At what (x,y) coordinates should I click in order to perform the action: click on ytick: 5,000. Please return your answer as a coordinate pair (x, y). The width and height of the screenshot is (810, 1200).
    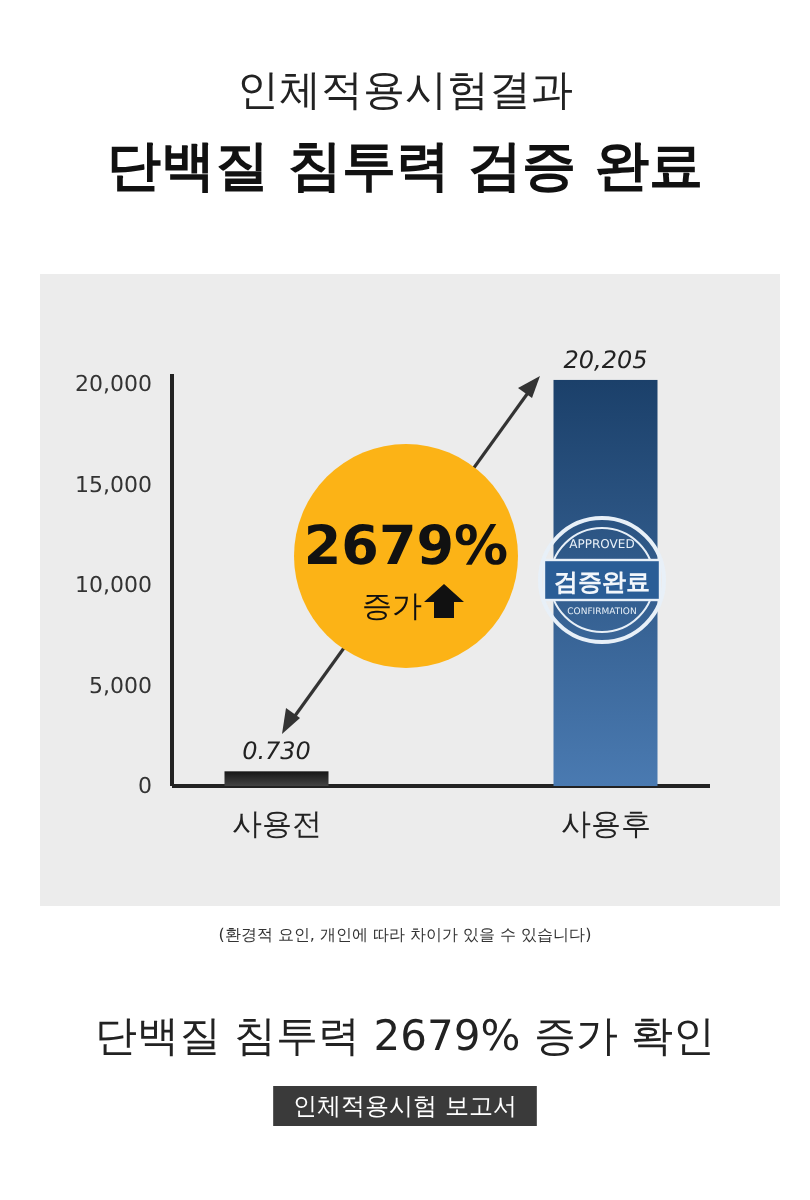
    Looking at the image, I should click on (120, 685).